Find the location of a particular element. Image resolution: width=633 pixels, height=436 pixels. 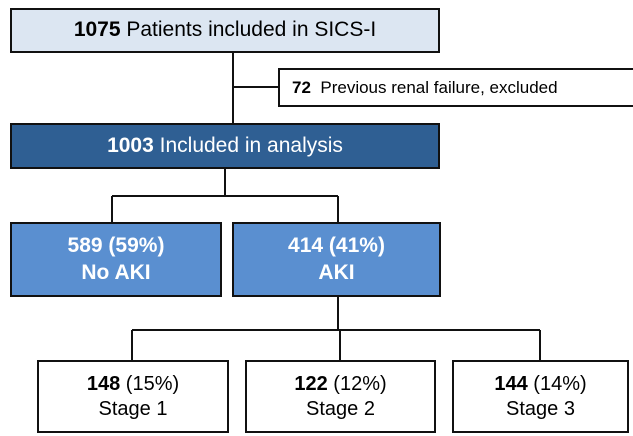

node: 122 (12%) Stage 2 is located at coordinates (340, 396).